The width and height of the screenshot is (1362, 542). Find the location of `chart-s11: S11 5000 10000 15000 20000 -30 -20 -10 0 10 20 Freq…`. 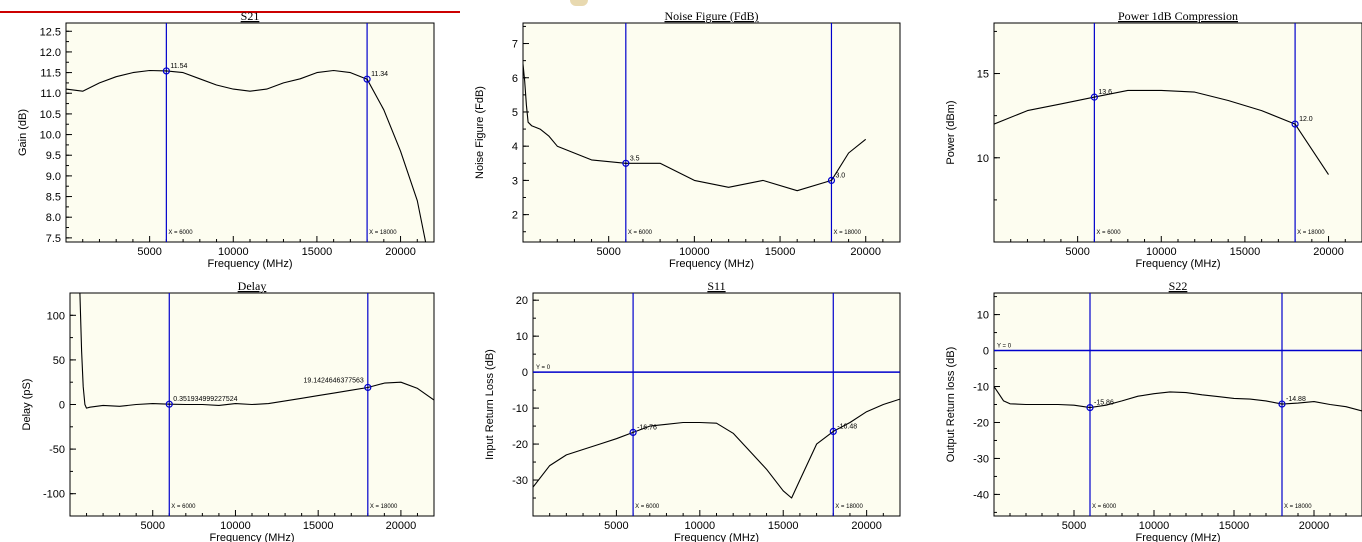

chart-s11: S11 5000 10000 15000 20000 -30 -20 -10 0 10 20 Freq… is located at coordinates (692, 410).